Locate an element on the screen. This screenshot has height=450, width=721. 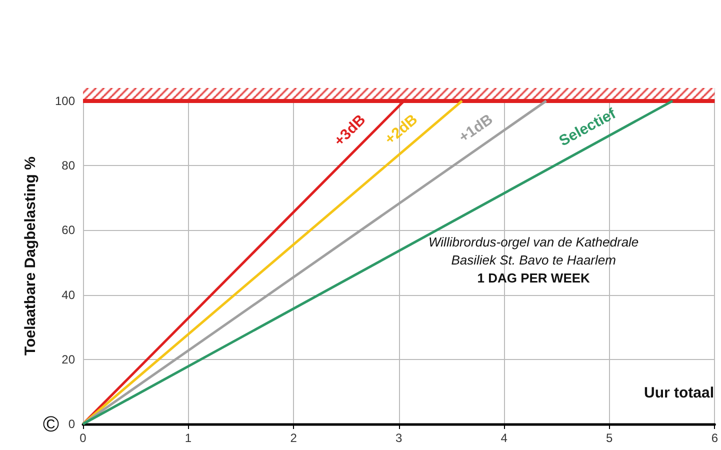
x-tick-label: 5 is located at coordinates (610, 438).